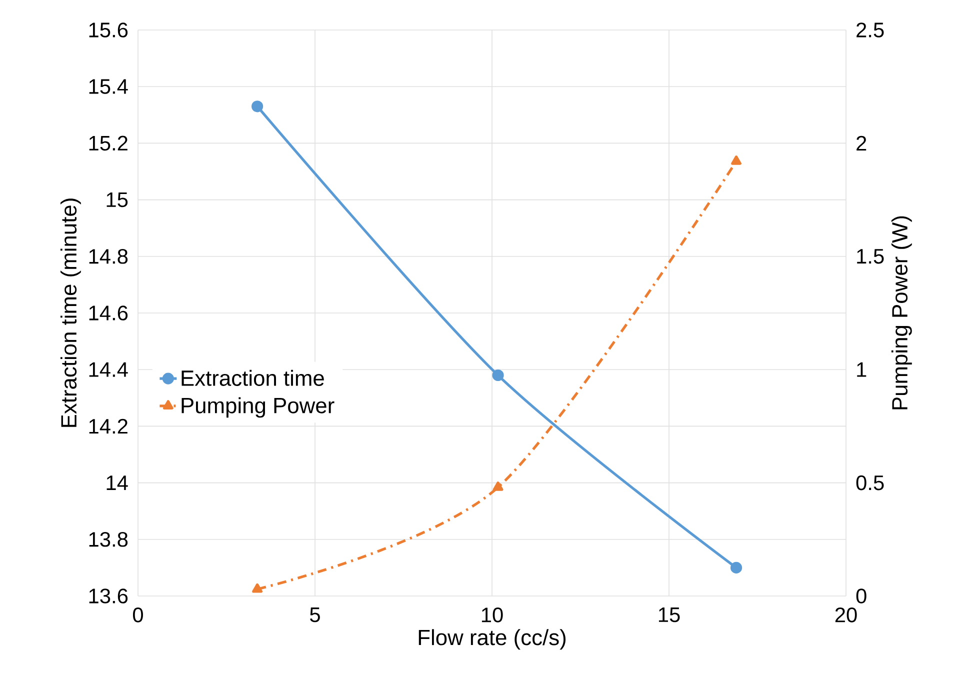  I want to click on x-tick-label: 5, so click(315, 615).